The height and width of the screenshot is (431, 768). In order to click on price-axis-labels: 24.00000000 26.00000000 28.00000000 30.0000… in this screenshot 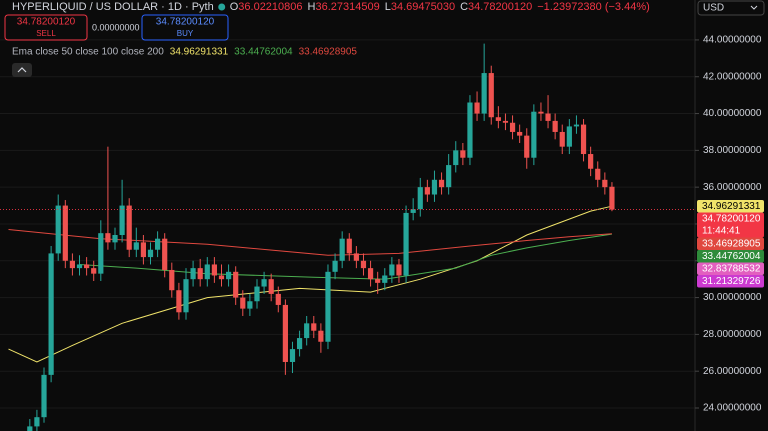, I will do `click(729, 224)`.